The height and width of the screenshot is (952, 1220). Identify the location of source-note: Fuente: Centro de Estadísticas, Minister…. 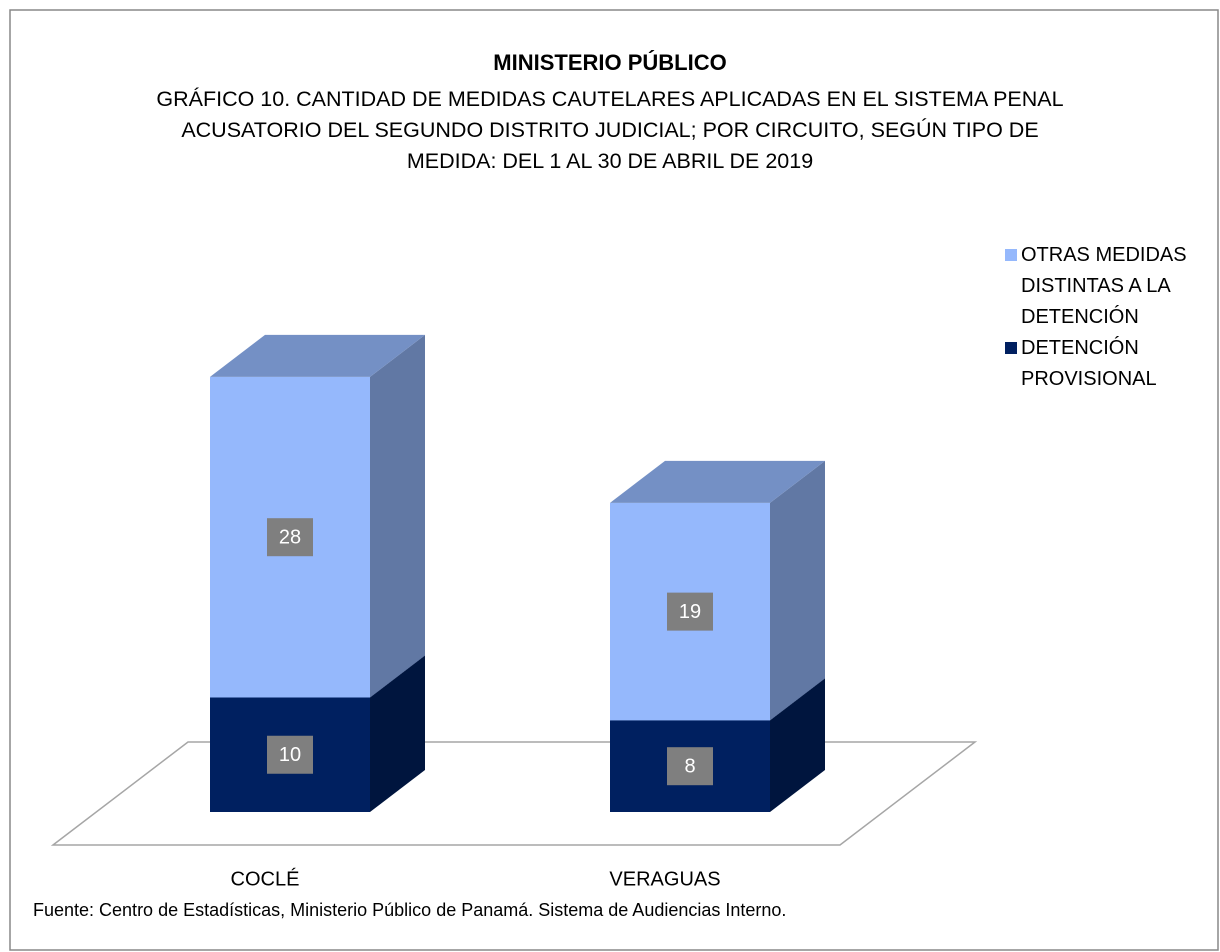
(410, 910).